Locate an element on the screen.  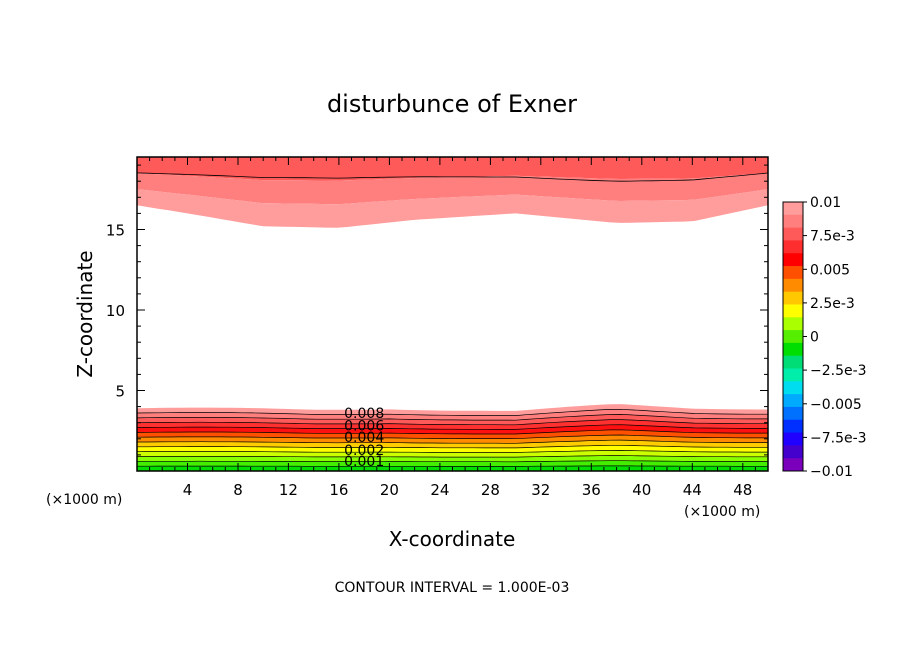
y-axis-label: Z-coordinate is located at coordinates (85, 313).